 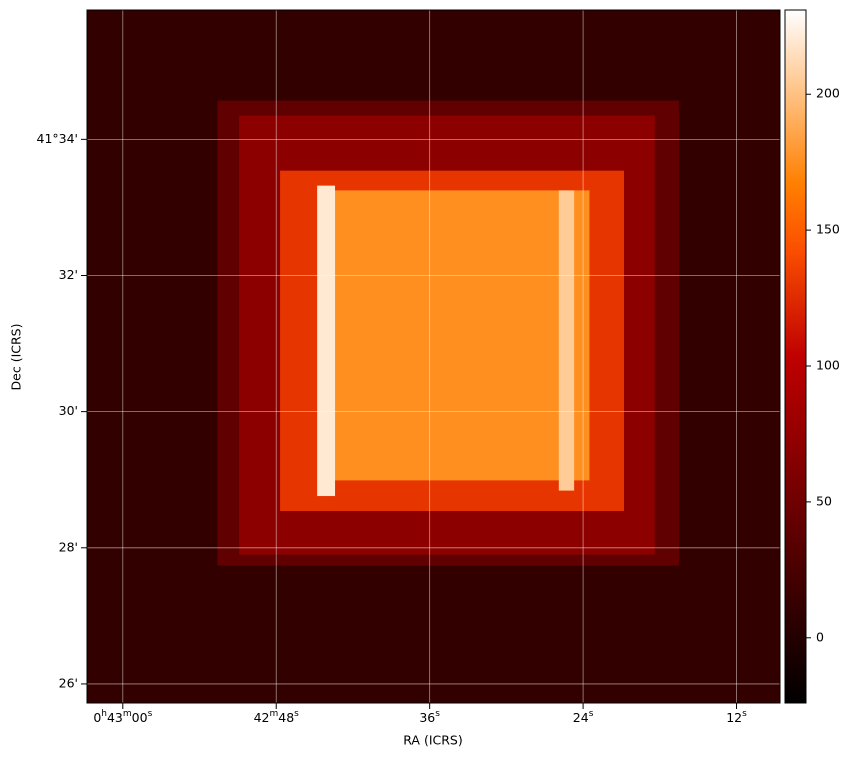 What do you see at coordinates (429, 717) in the screenshot?
I see `x-tick-label: 36s` at bounding box center [429, 717].